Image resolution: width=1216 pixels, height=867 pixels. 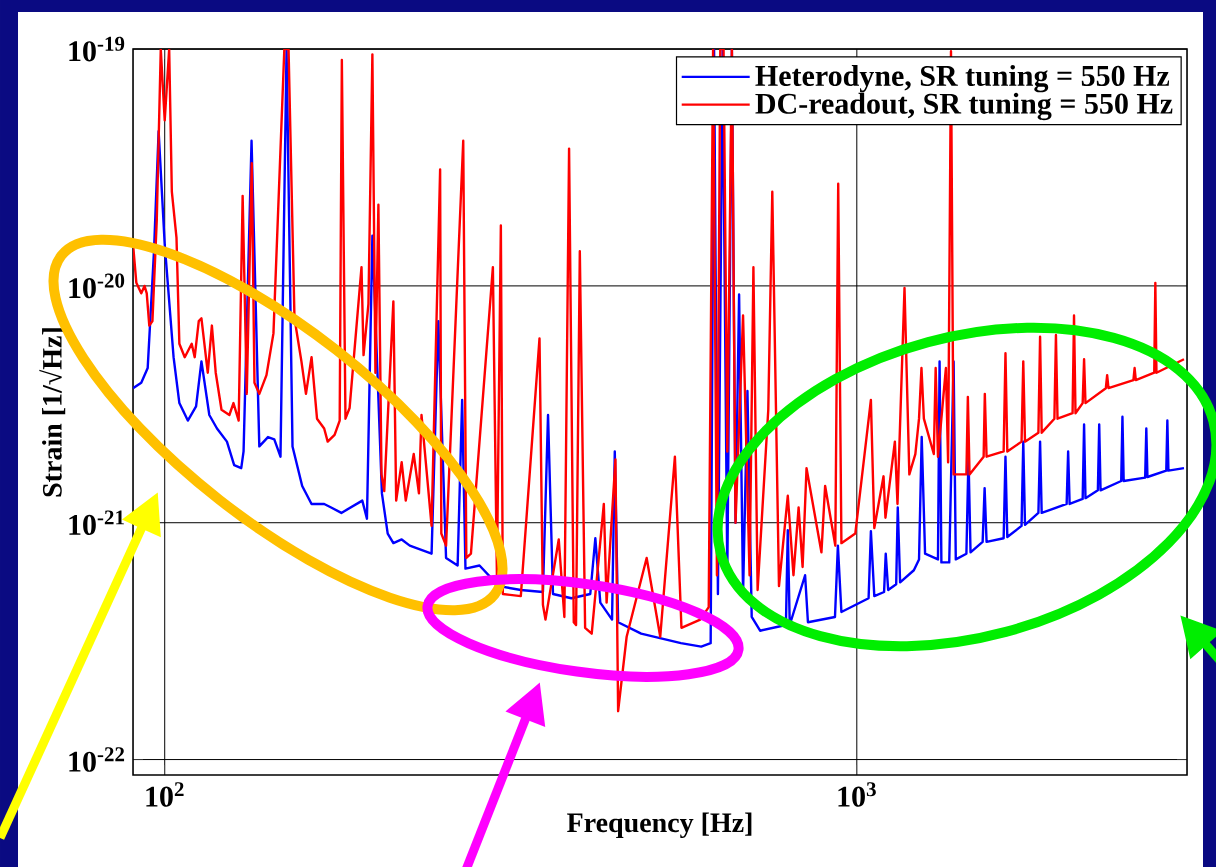 I want to click on legend-label: Heterodyne, SR tuning = 550 Hz, so click(x=962, y=78).